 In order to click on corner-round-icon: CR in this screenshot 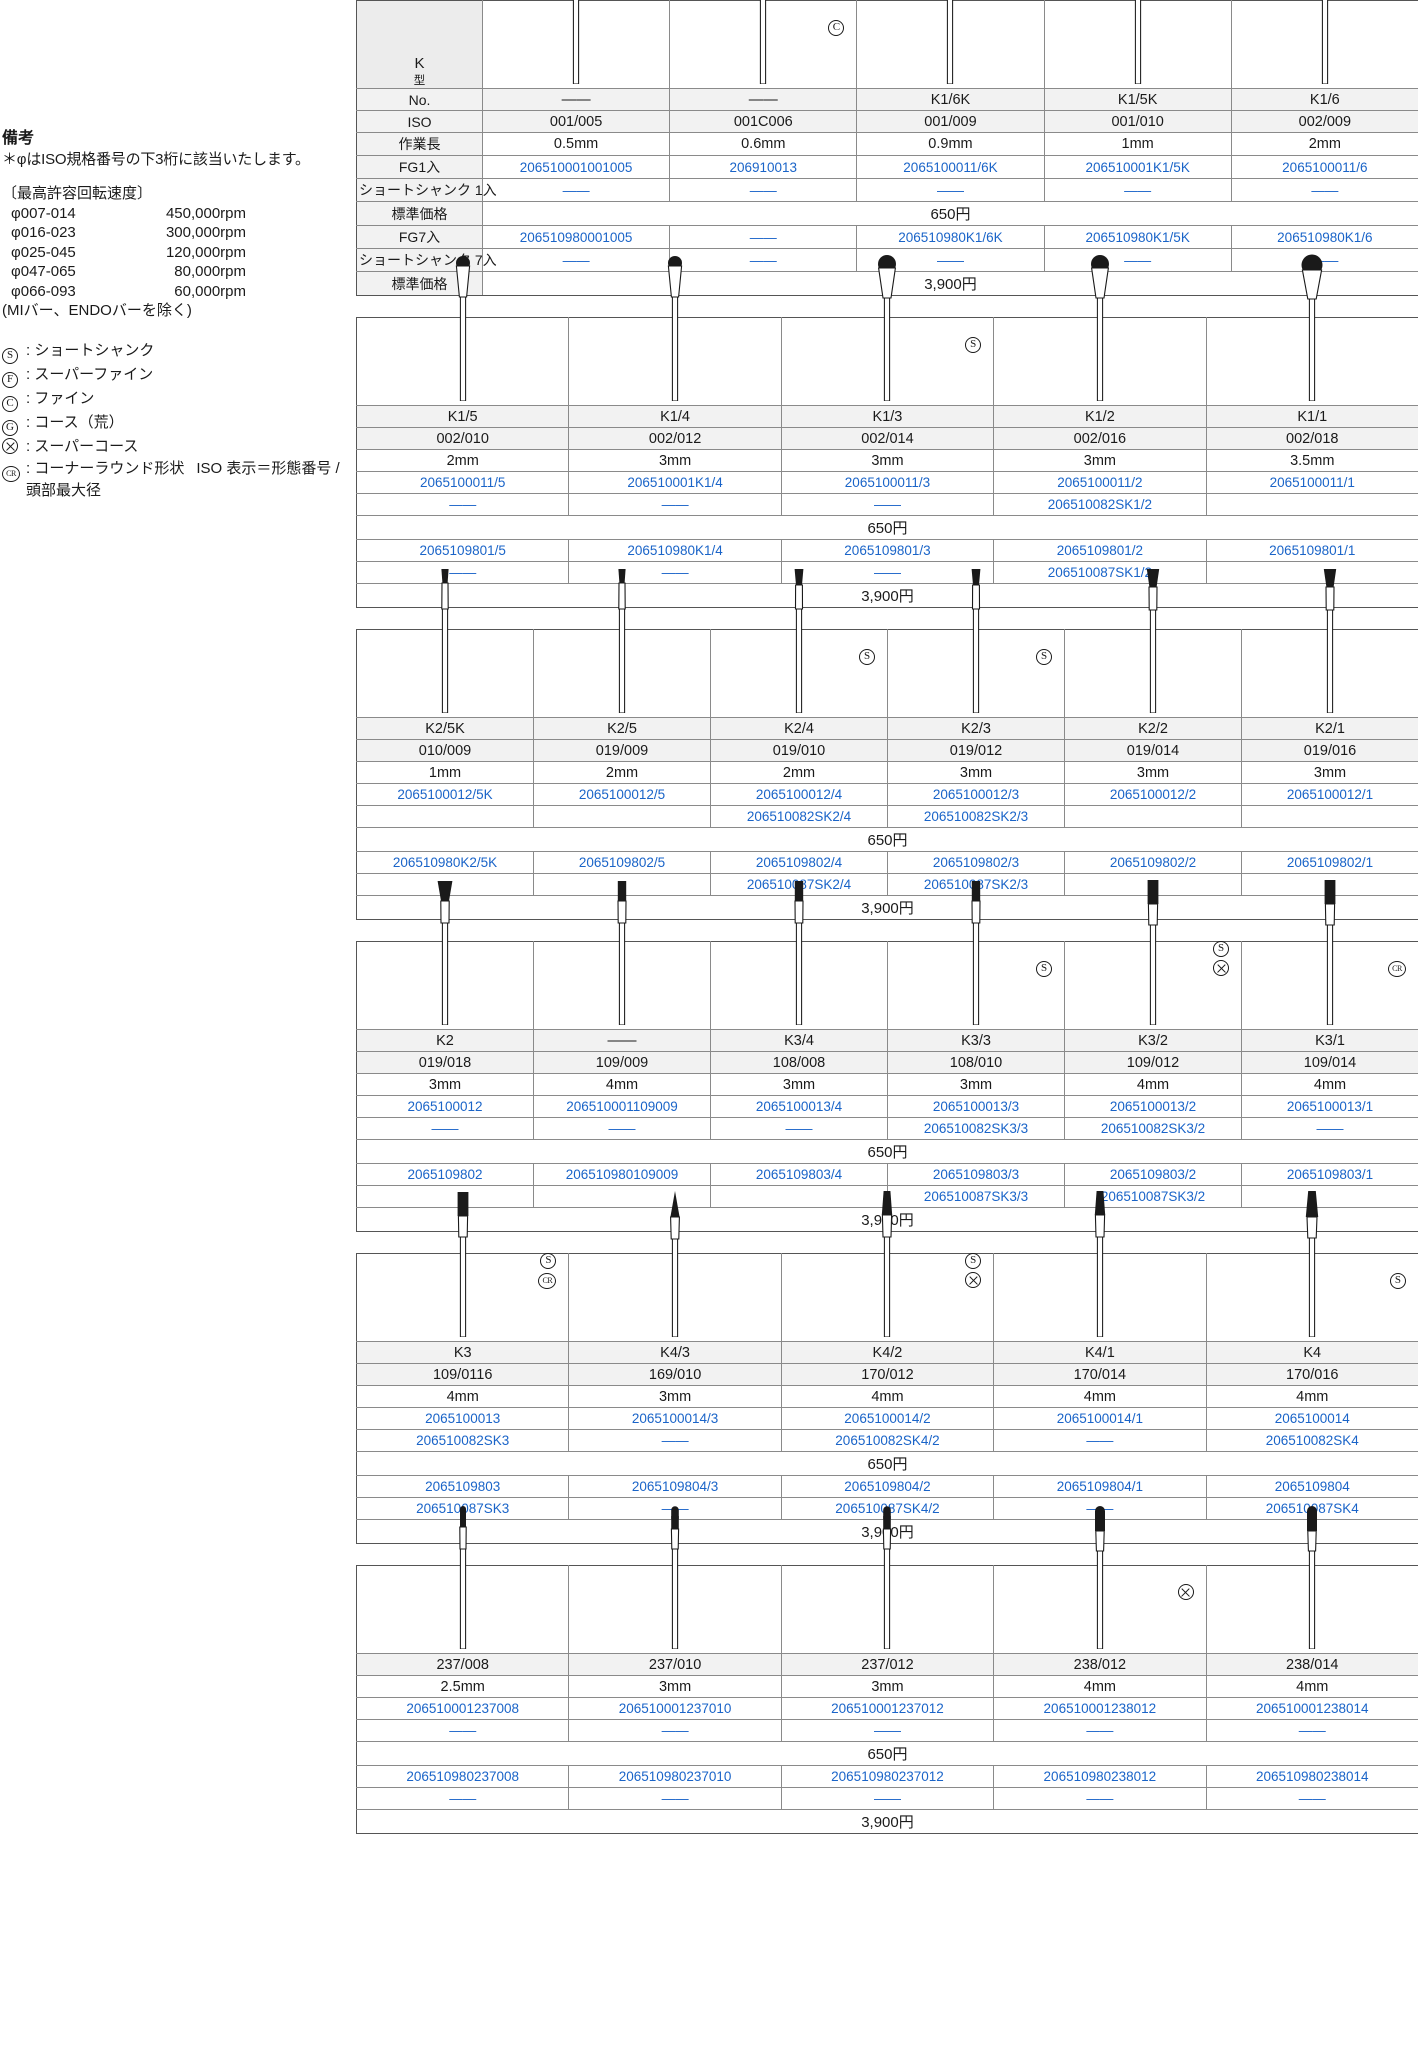, I will do `click(11, 474)`.